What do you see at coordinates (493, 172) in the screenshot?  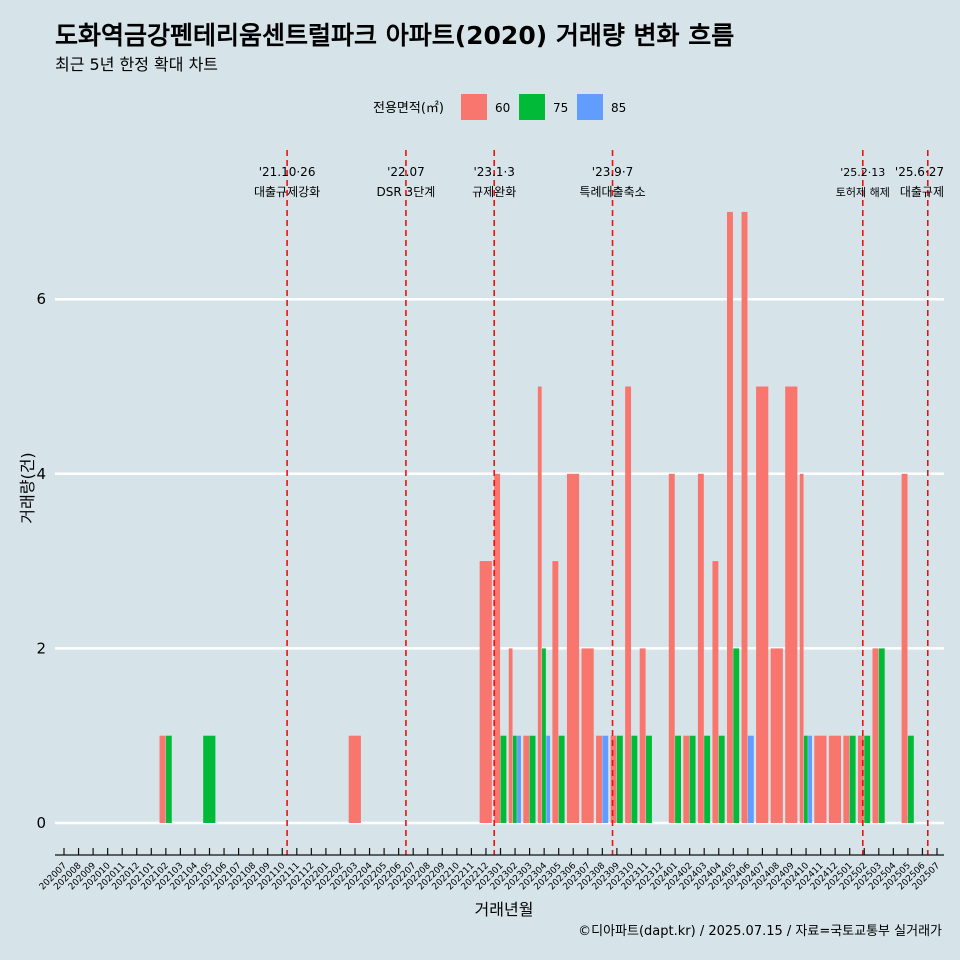 I see `event-date-label: '23.1·3` at bounding box center [493, 172].